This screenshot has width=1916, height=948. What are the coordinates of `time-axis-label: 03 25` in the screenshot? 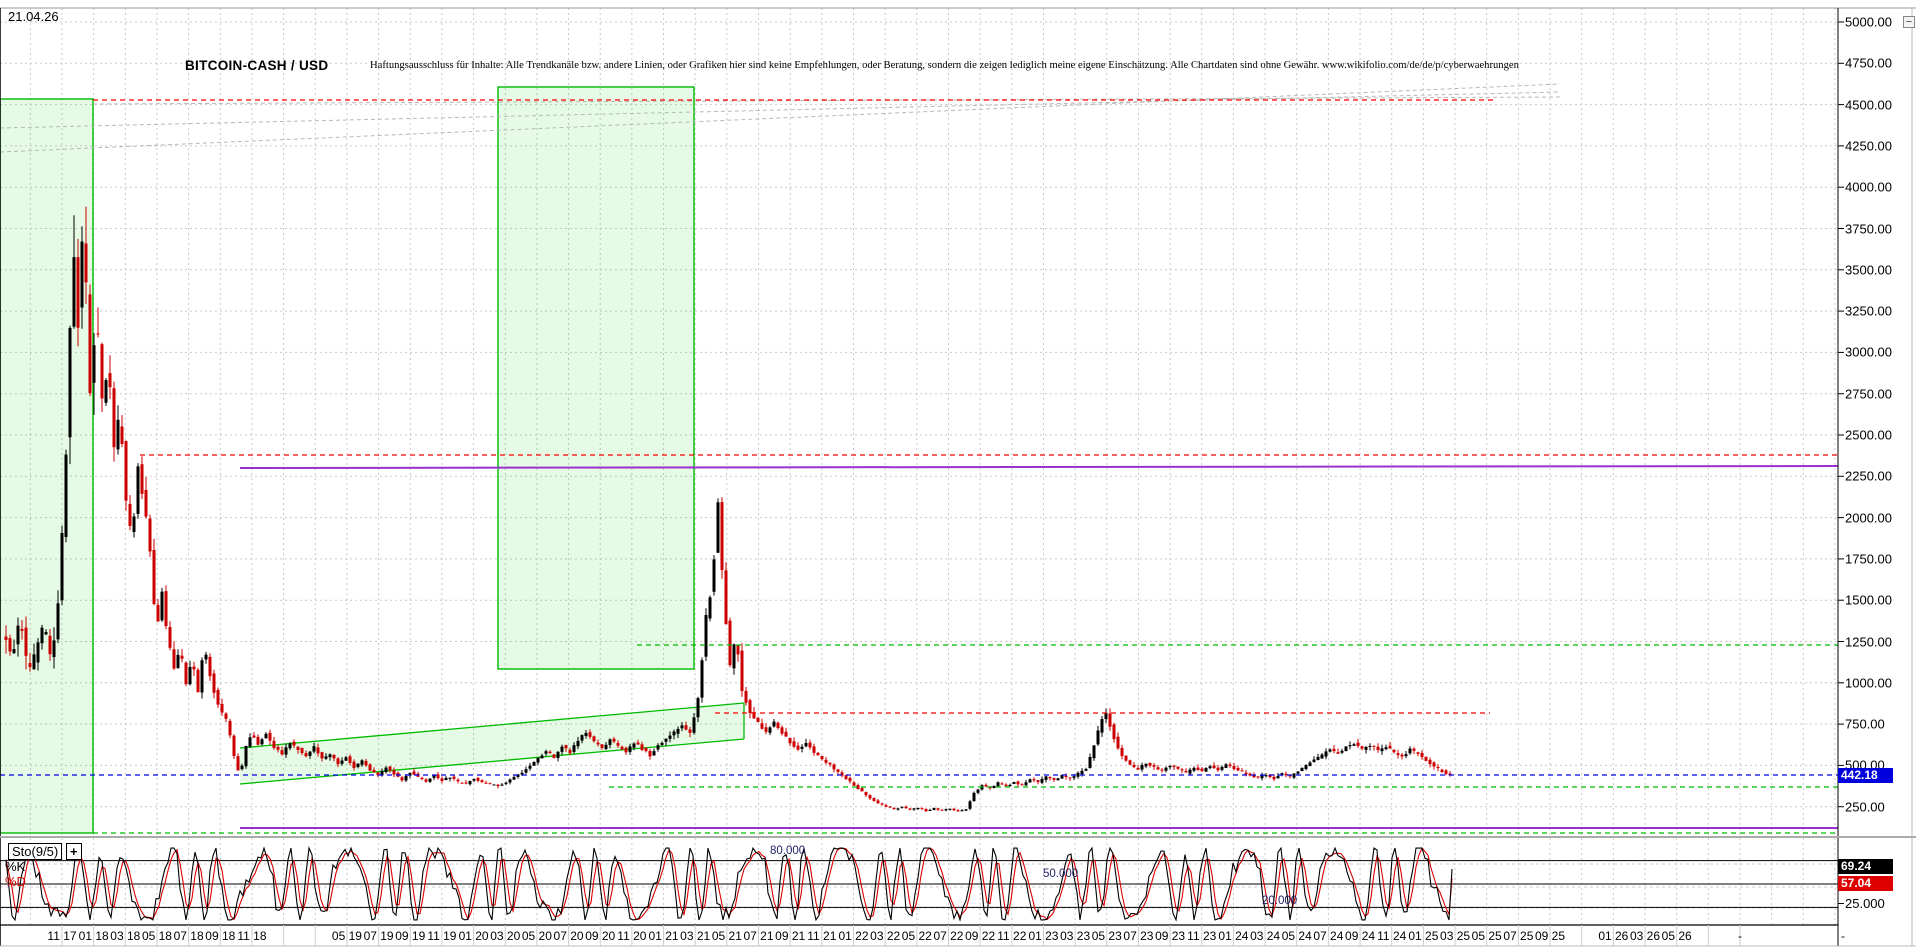 It's located at (1455, 936).